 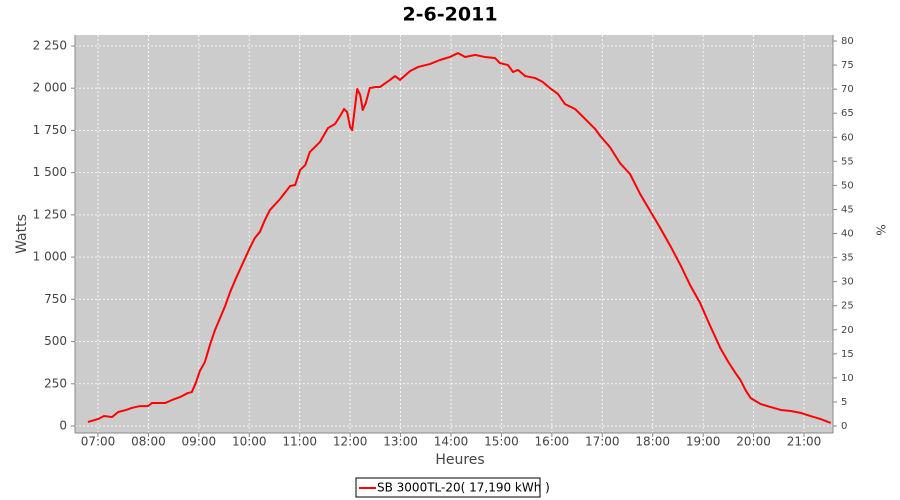 What do you see at coordinates (847, 161) in the screenshot?
I see `y2-tick-label: 55` at bounding box center [847, 161].